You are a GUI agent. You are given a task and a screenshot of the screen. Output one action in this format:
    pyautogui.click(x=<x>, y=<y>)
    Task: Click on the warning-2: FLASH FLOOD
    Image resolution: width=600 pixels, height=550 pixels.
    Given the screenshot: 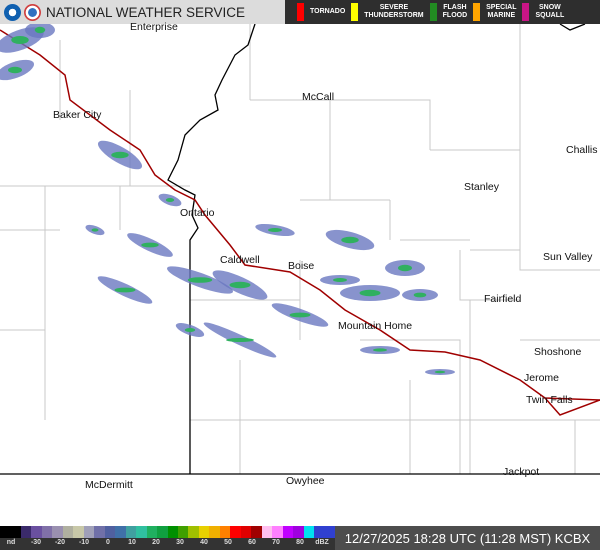 What is the action you would take?
    pyautogui.click(x=448, y=12)
    